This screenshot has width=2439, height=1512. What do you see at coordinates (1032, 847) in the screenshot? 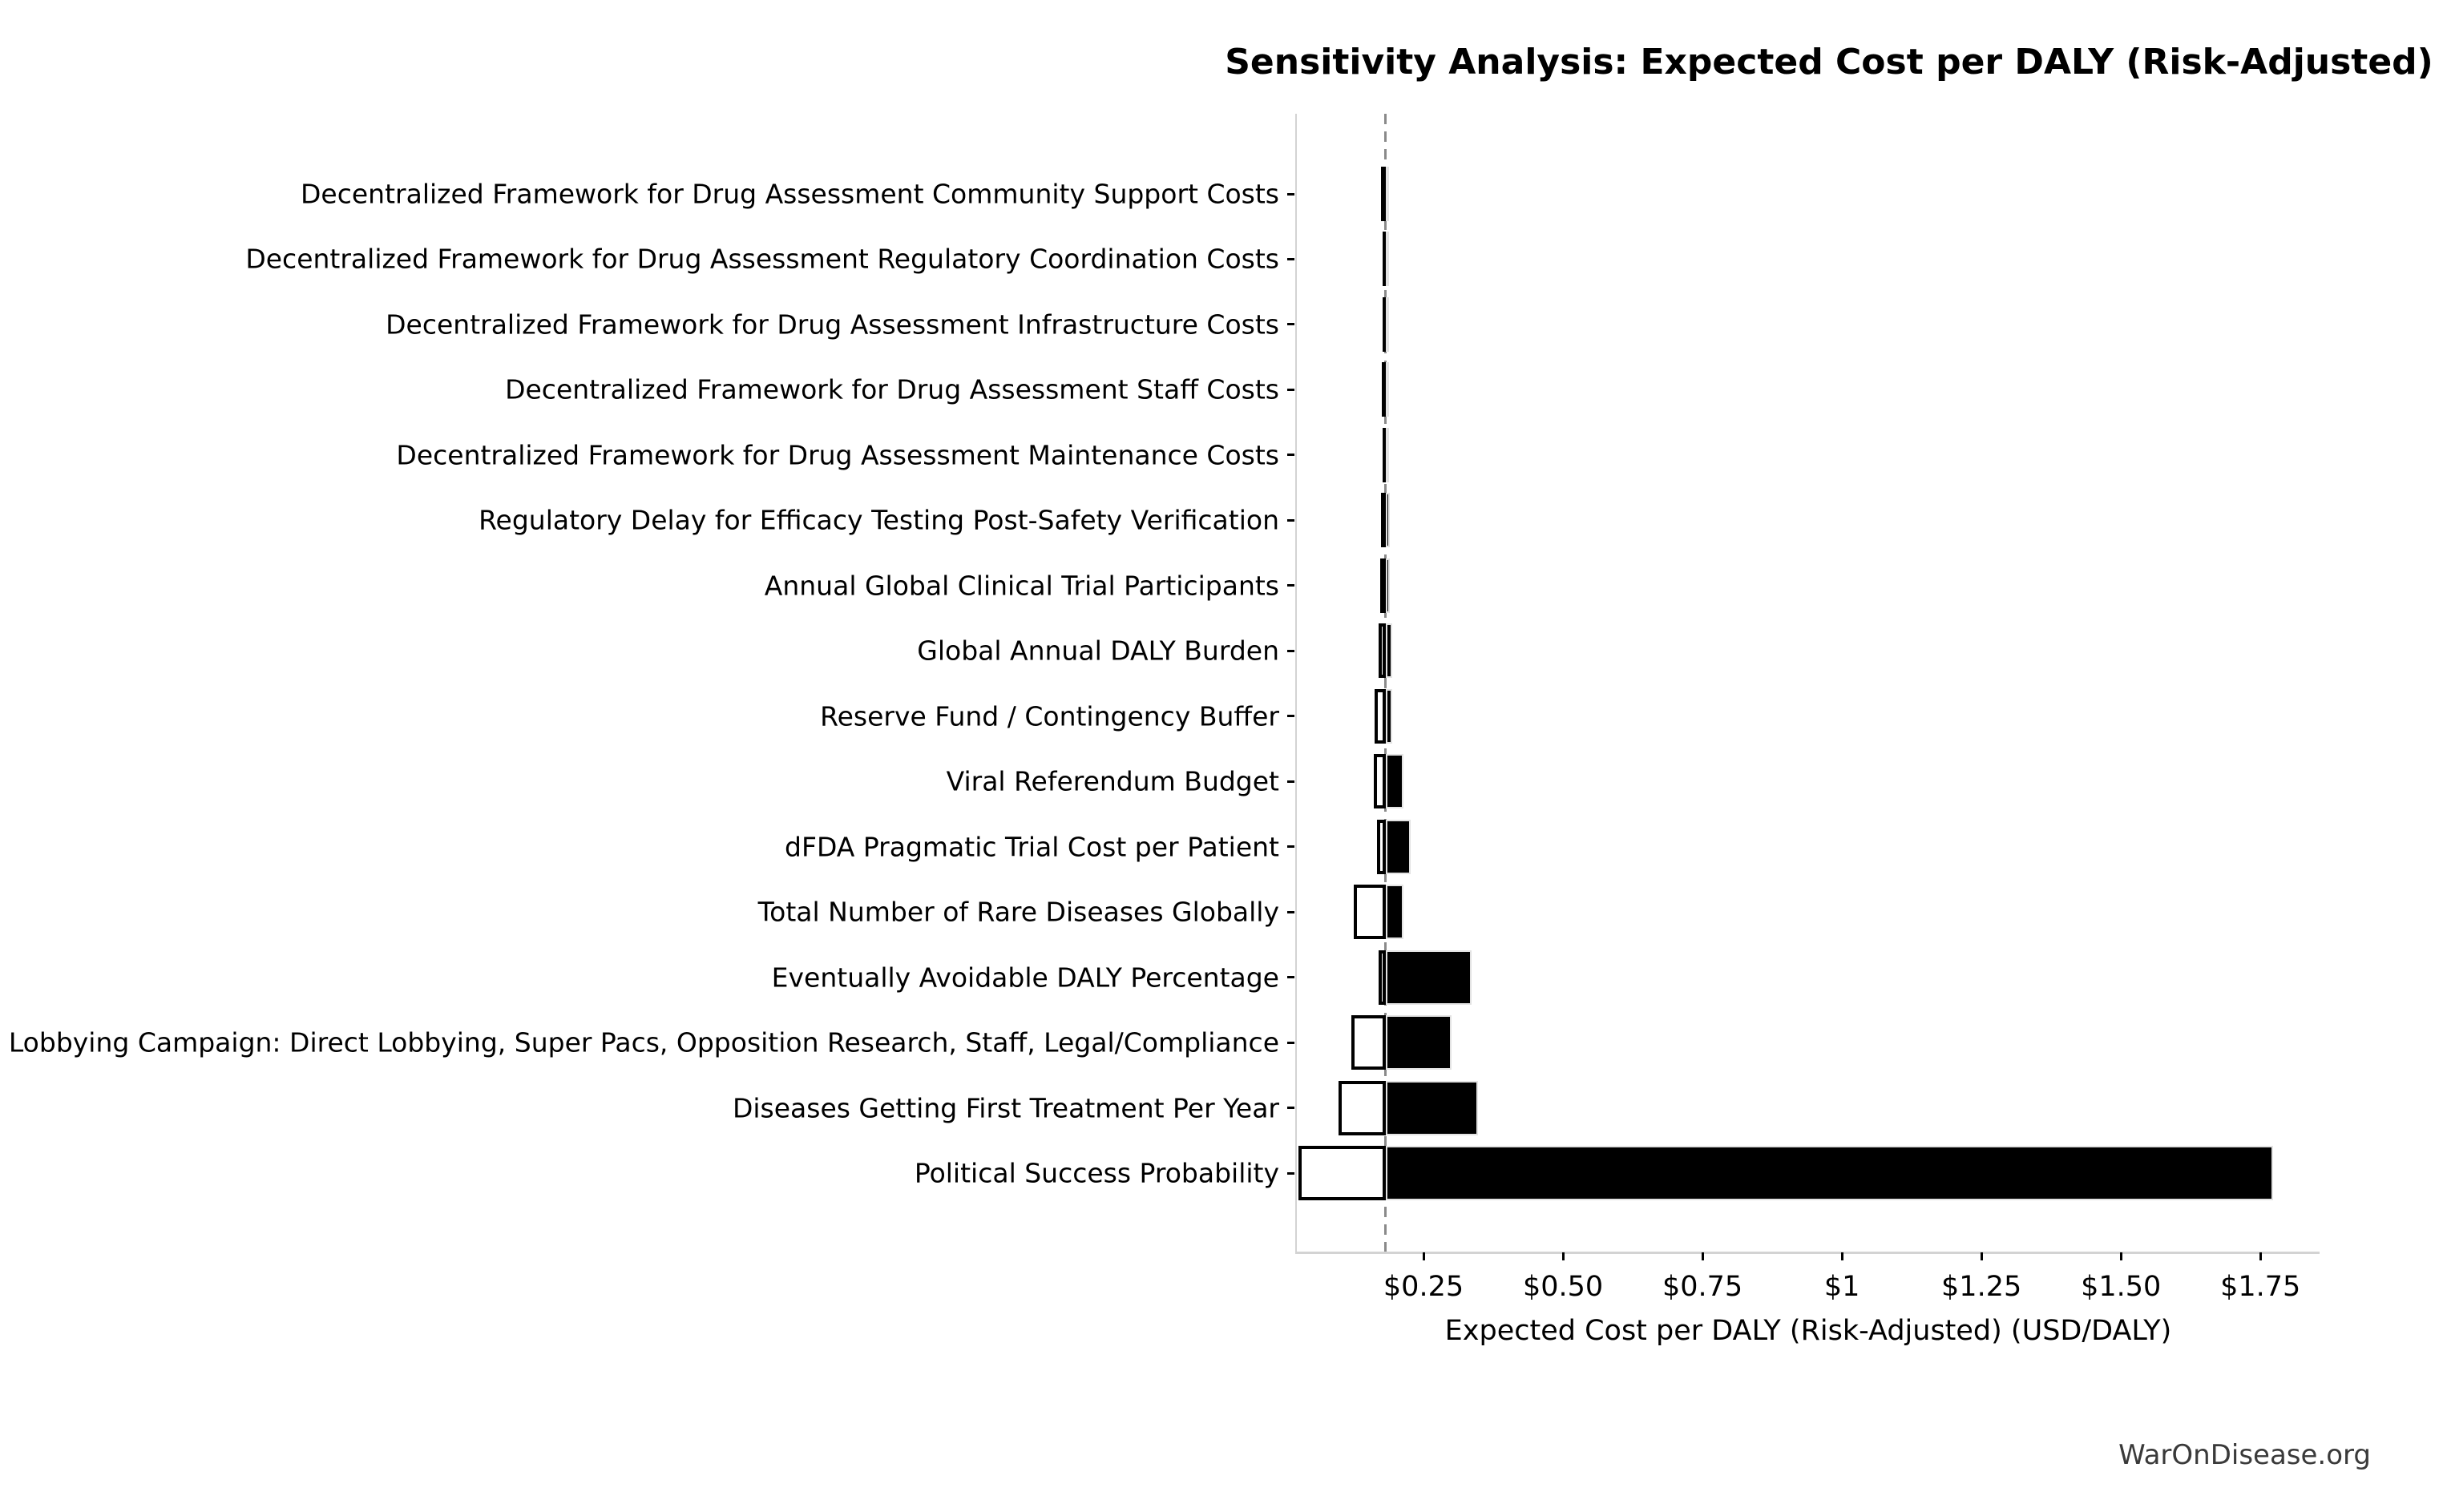
I see `y-axis-label: dFDA Pragmatic Trial Cost per Patient` at bounding box center [1032, 847].